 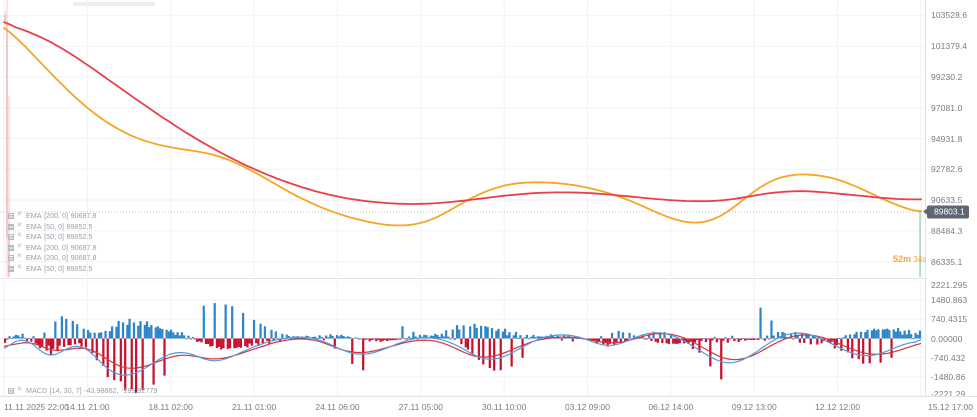 What do you see at coordinates (254, 407) in the screenshot?
I see `time-axis-tick: 21.11 01:00` at bounding box center [254, 407].